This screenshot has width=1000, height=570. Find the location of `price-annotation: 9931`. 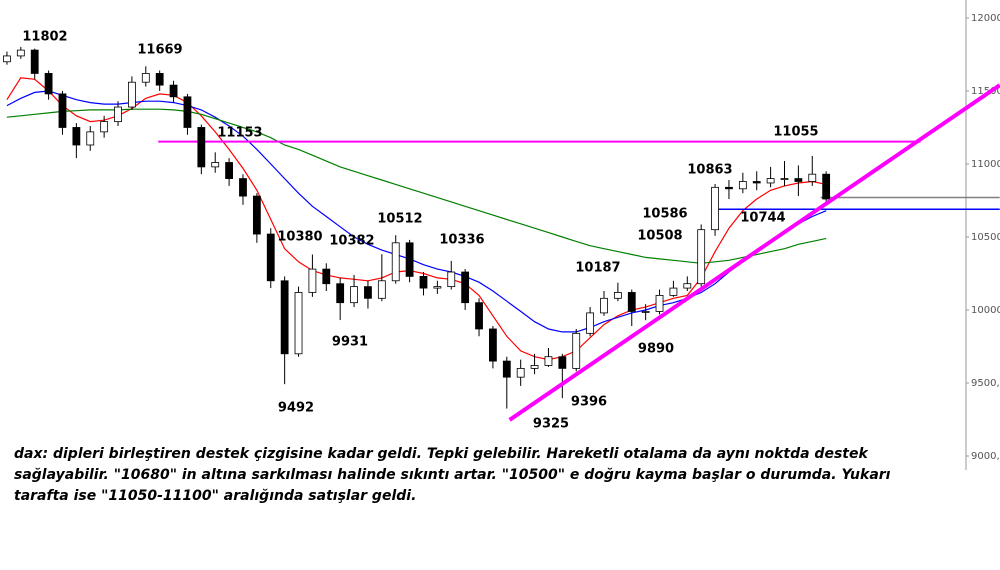

price-annotation: 9931 is located at coordinates (350, 342).